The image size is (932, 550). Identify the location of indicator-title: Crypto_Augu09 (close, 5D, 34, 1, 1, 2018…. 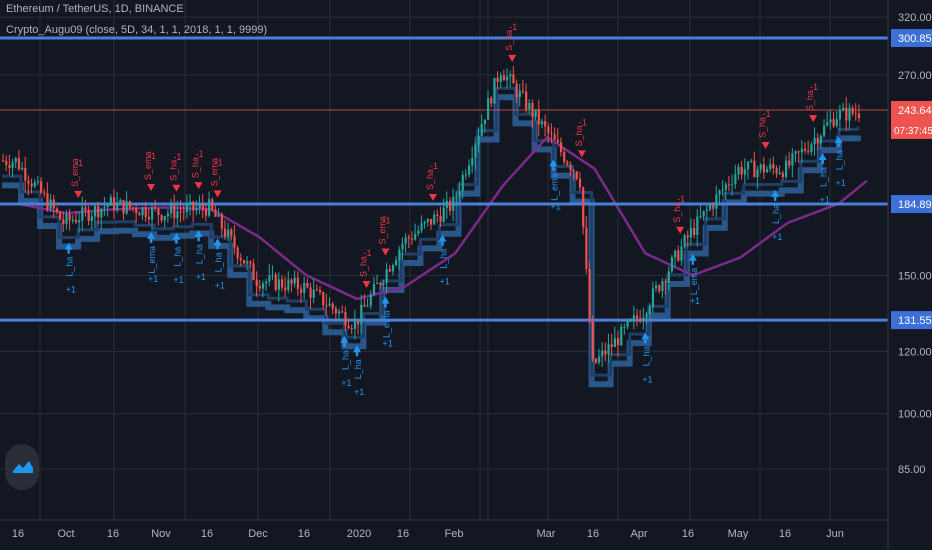
(137, 30).